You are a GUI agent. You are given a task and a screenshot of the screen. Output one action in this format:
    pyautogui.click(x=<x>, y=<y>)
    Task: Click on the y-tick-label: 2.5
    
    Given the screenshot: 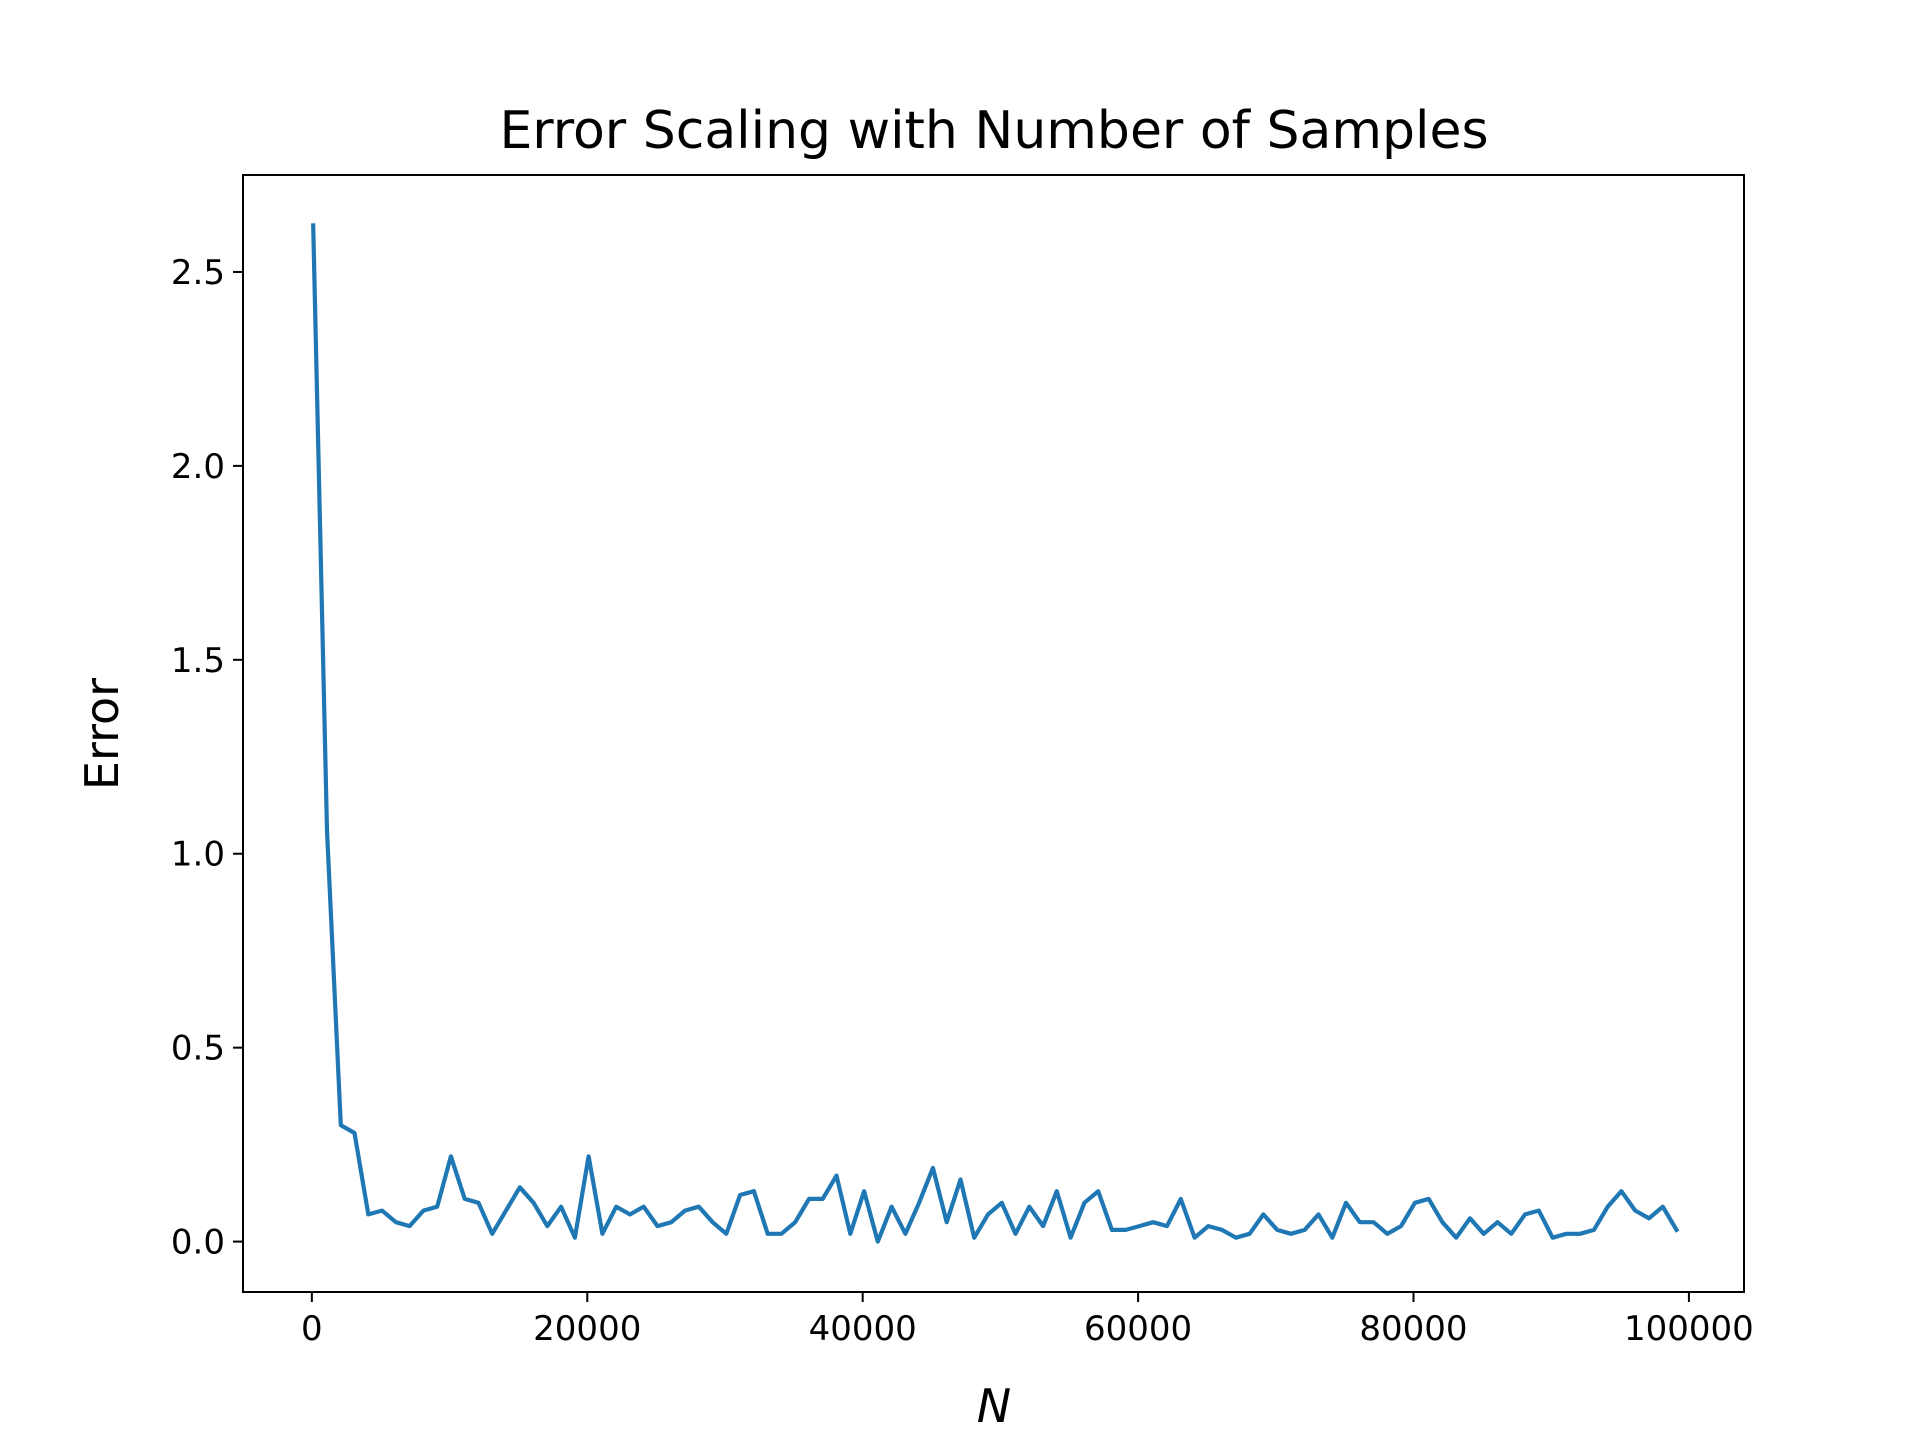 What is the action you would take?
    pyautogui.click(x=198, y=273)
    